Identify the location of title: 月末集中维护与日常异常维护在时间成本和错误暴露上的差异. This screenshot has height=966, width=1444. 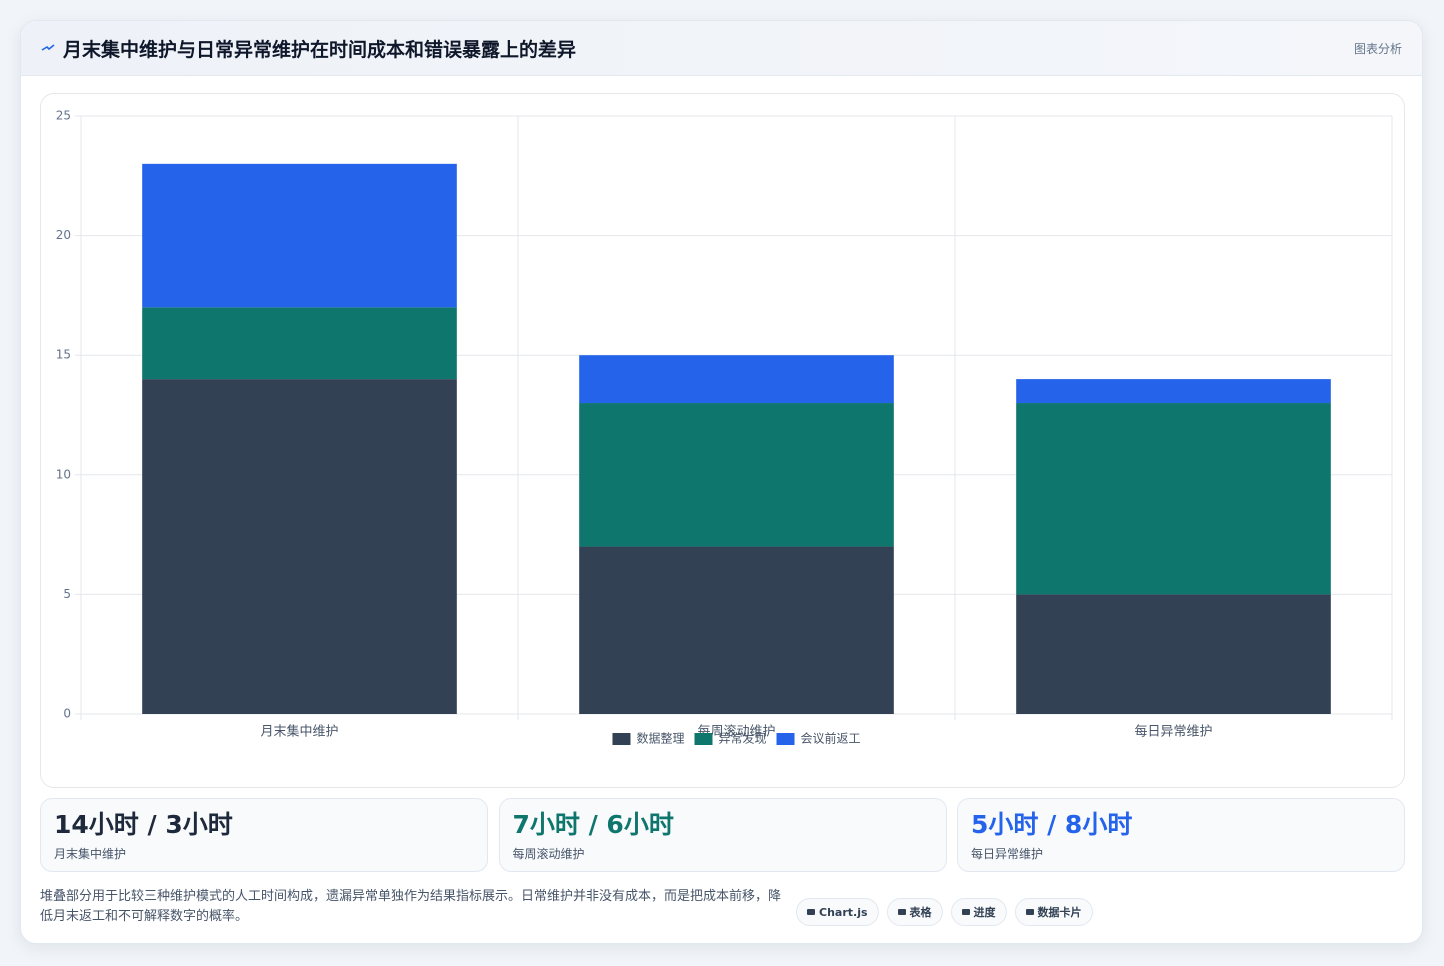
(320, 49).